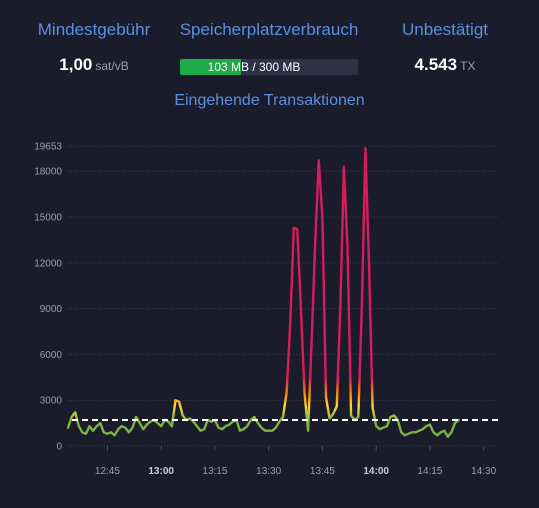  Describe the element at coordinates (445, 47) in the screenshot. I see `unconfirmed-stat: Unbestätigt 4.543 TX` at that location.